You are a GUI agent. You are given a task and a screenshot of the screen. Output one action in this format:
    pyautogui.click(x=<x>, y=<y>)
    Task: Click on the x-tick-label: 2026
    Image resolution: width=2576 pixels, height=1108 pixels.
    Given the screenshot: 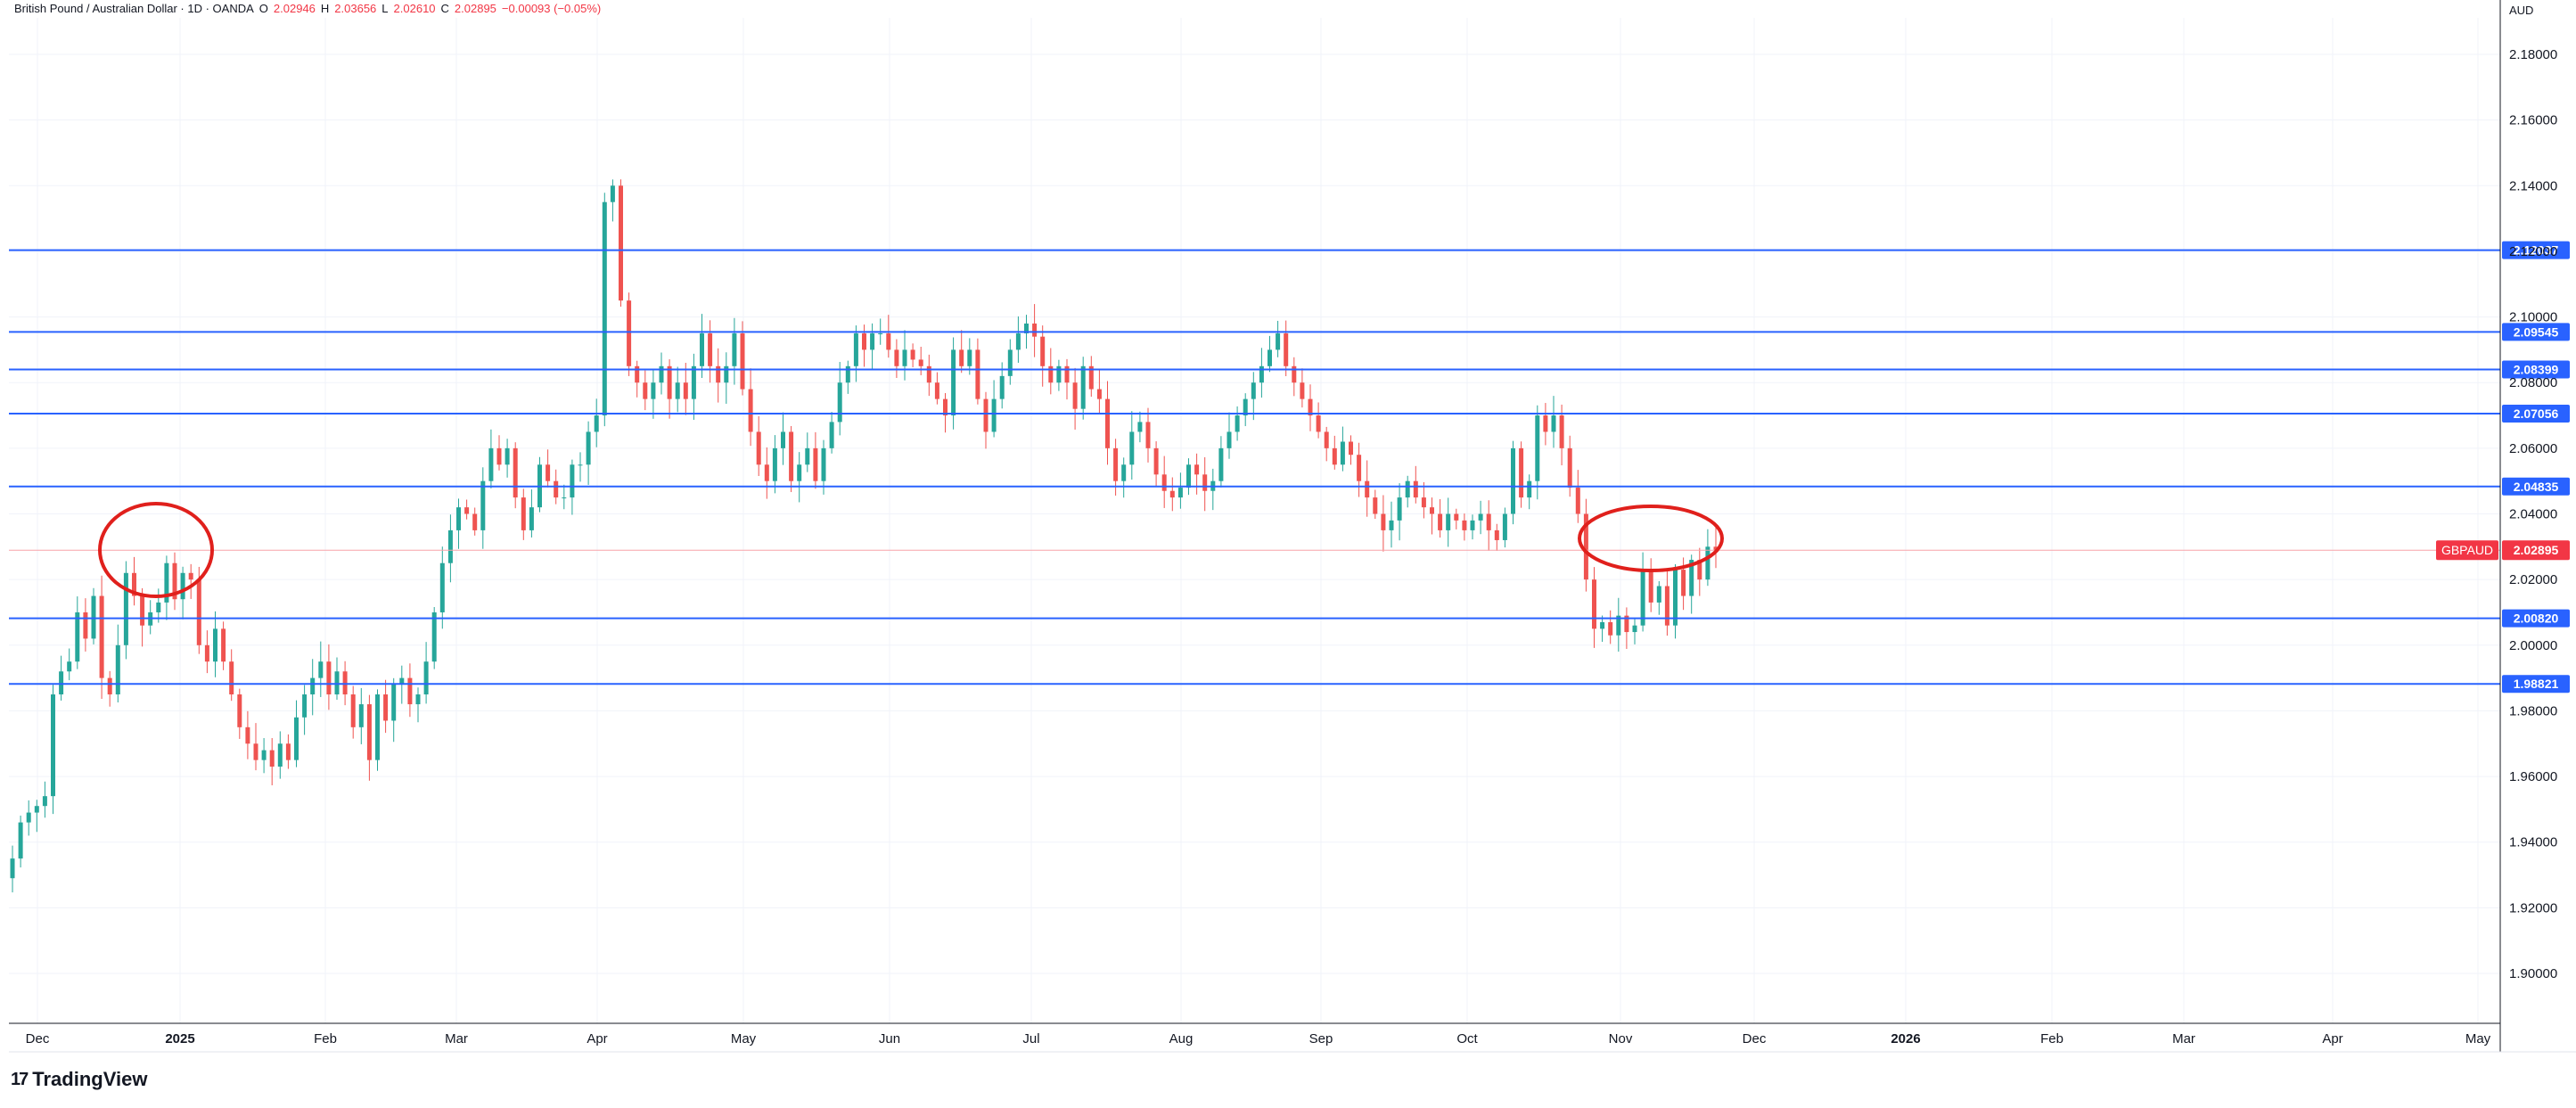 What is the action you would take?
    pyautogui.click(x=1905, y=1038)
    